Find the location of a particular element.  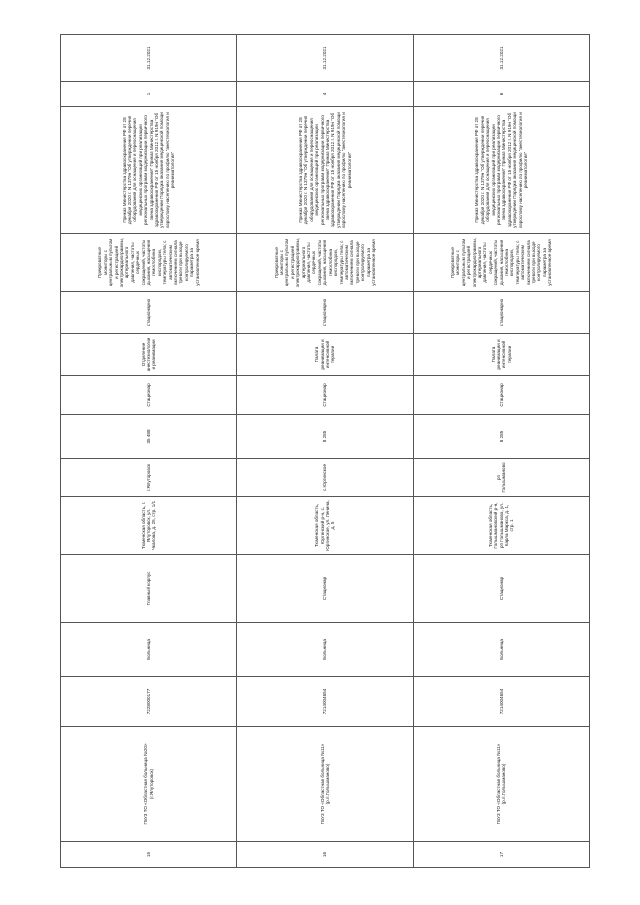

row-number: 17 is located at coordinates (501, 854).